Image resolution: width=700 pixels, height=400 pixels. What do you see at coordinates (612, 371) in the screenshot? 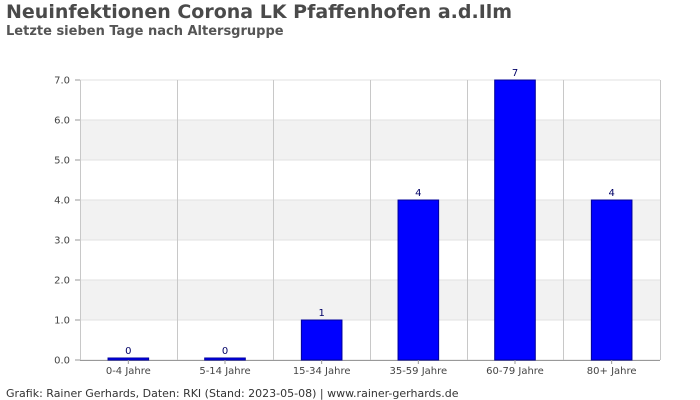
I see `x-tick-label: 80+ Jahre` at bounding box center [612, 371].